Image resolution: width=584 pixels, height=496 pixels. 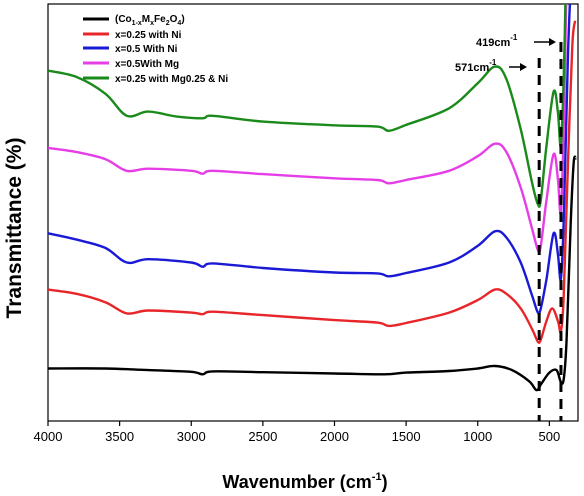 What do you see at coordinates (147, 64) in the screenshot?
I see `legend-label-3: x=0.5With Mg` at bounding box center [147, 64].